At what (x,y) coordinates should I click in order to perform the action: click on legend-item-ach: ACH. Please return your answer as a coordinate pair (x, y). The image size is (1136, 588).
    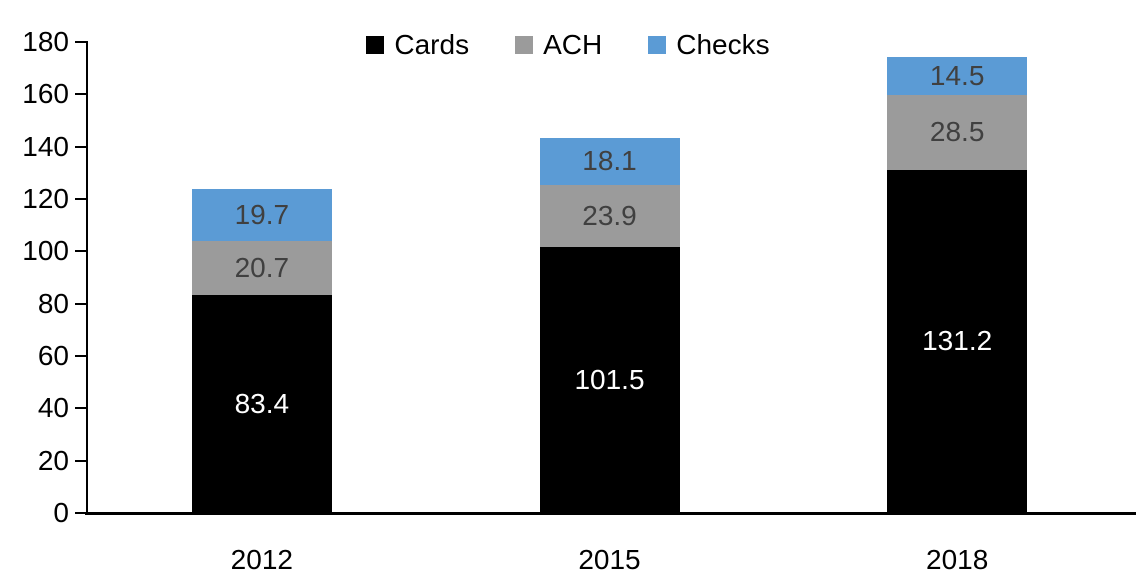
    Looking at the image, I should click on (558, 45).